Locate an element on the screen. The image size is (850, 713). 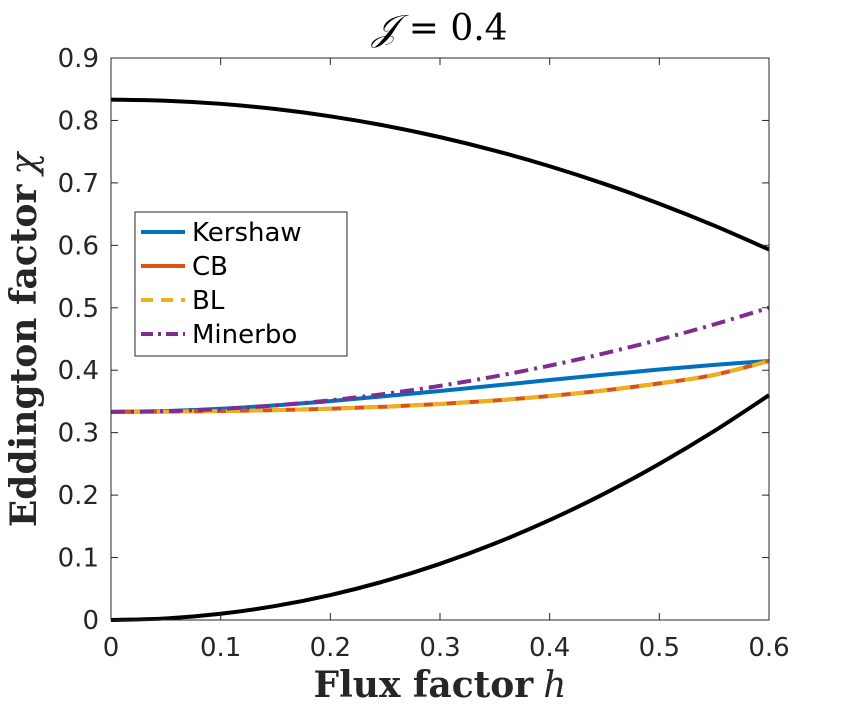
x-tick-label: 0.3 is located at coordinates (439, 648).